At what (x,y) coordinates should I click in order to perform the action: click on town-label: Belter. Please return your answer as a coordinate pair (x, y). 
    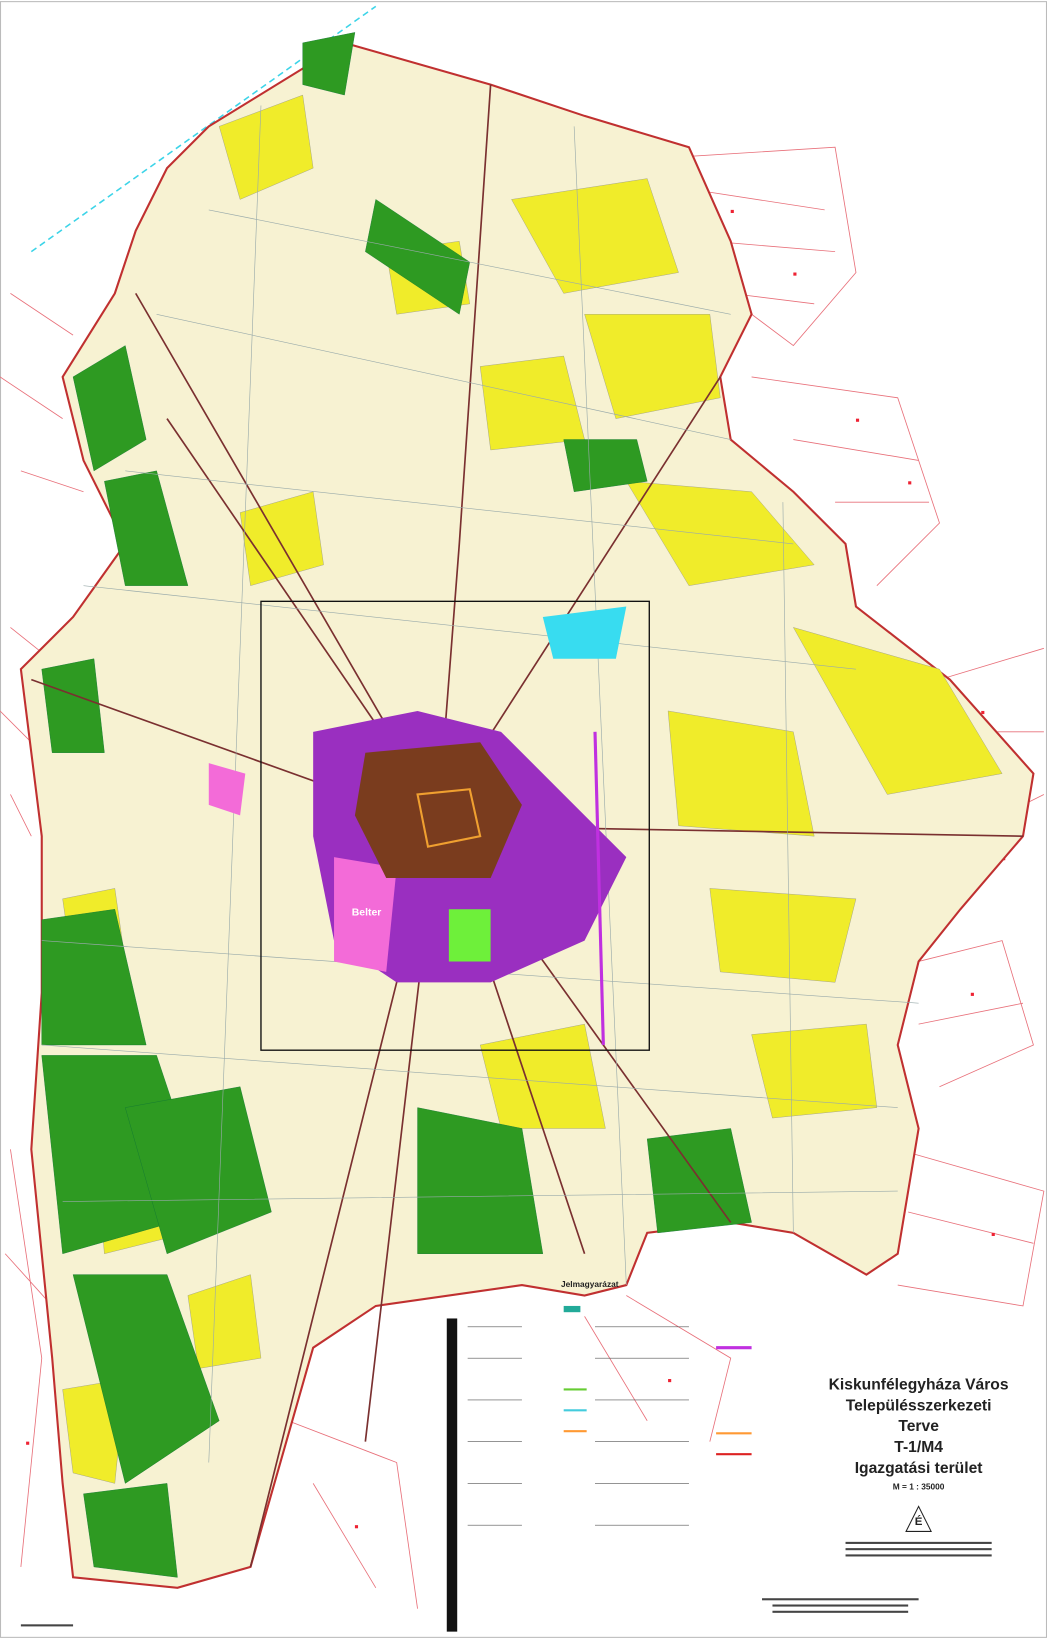
    Looking at the image, I should click on (367, 913).